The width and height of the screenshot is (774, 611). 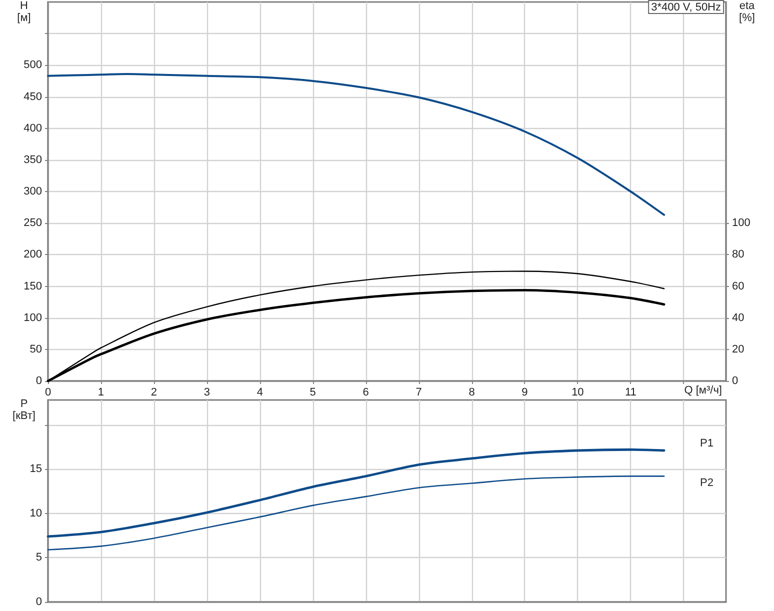 What do you see at coordinates (630, 392) in the screenshot?
I see `x-tick-label: 11` at bounding box center [630, 392].